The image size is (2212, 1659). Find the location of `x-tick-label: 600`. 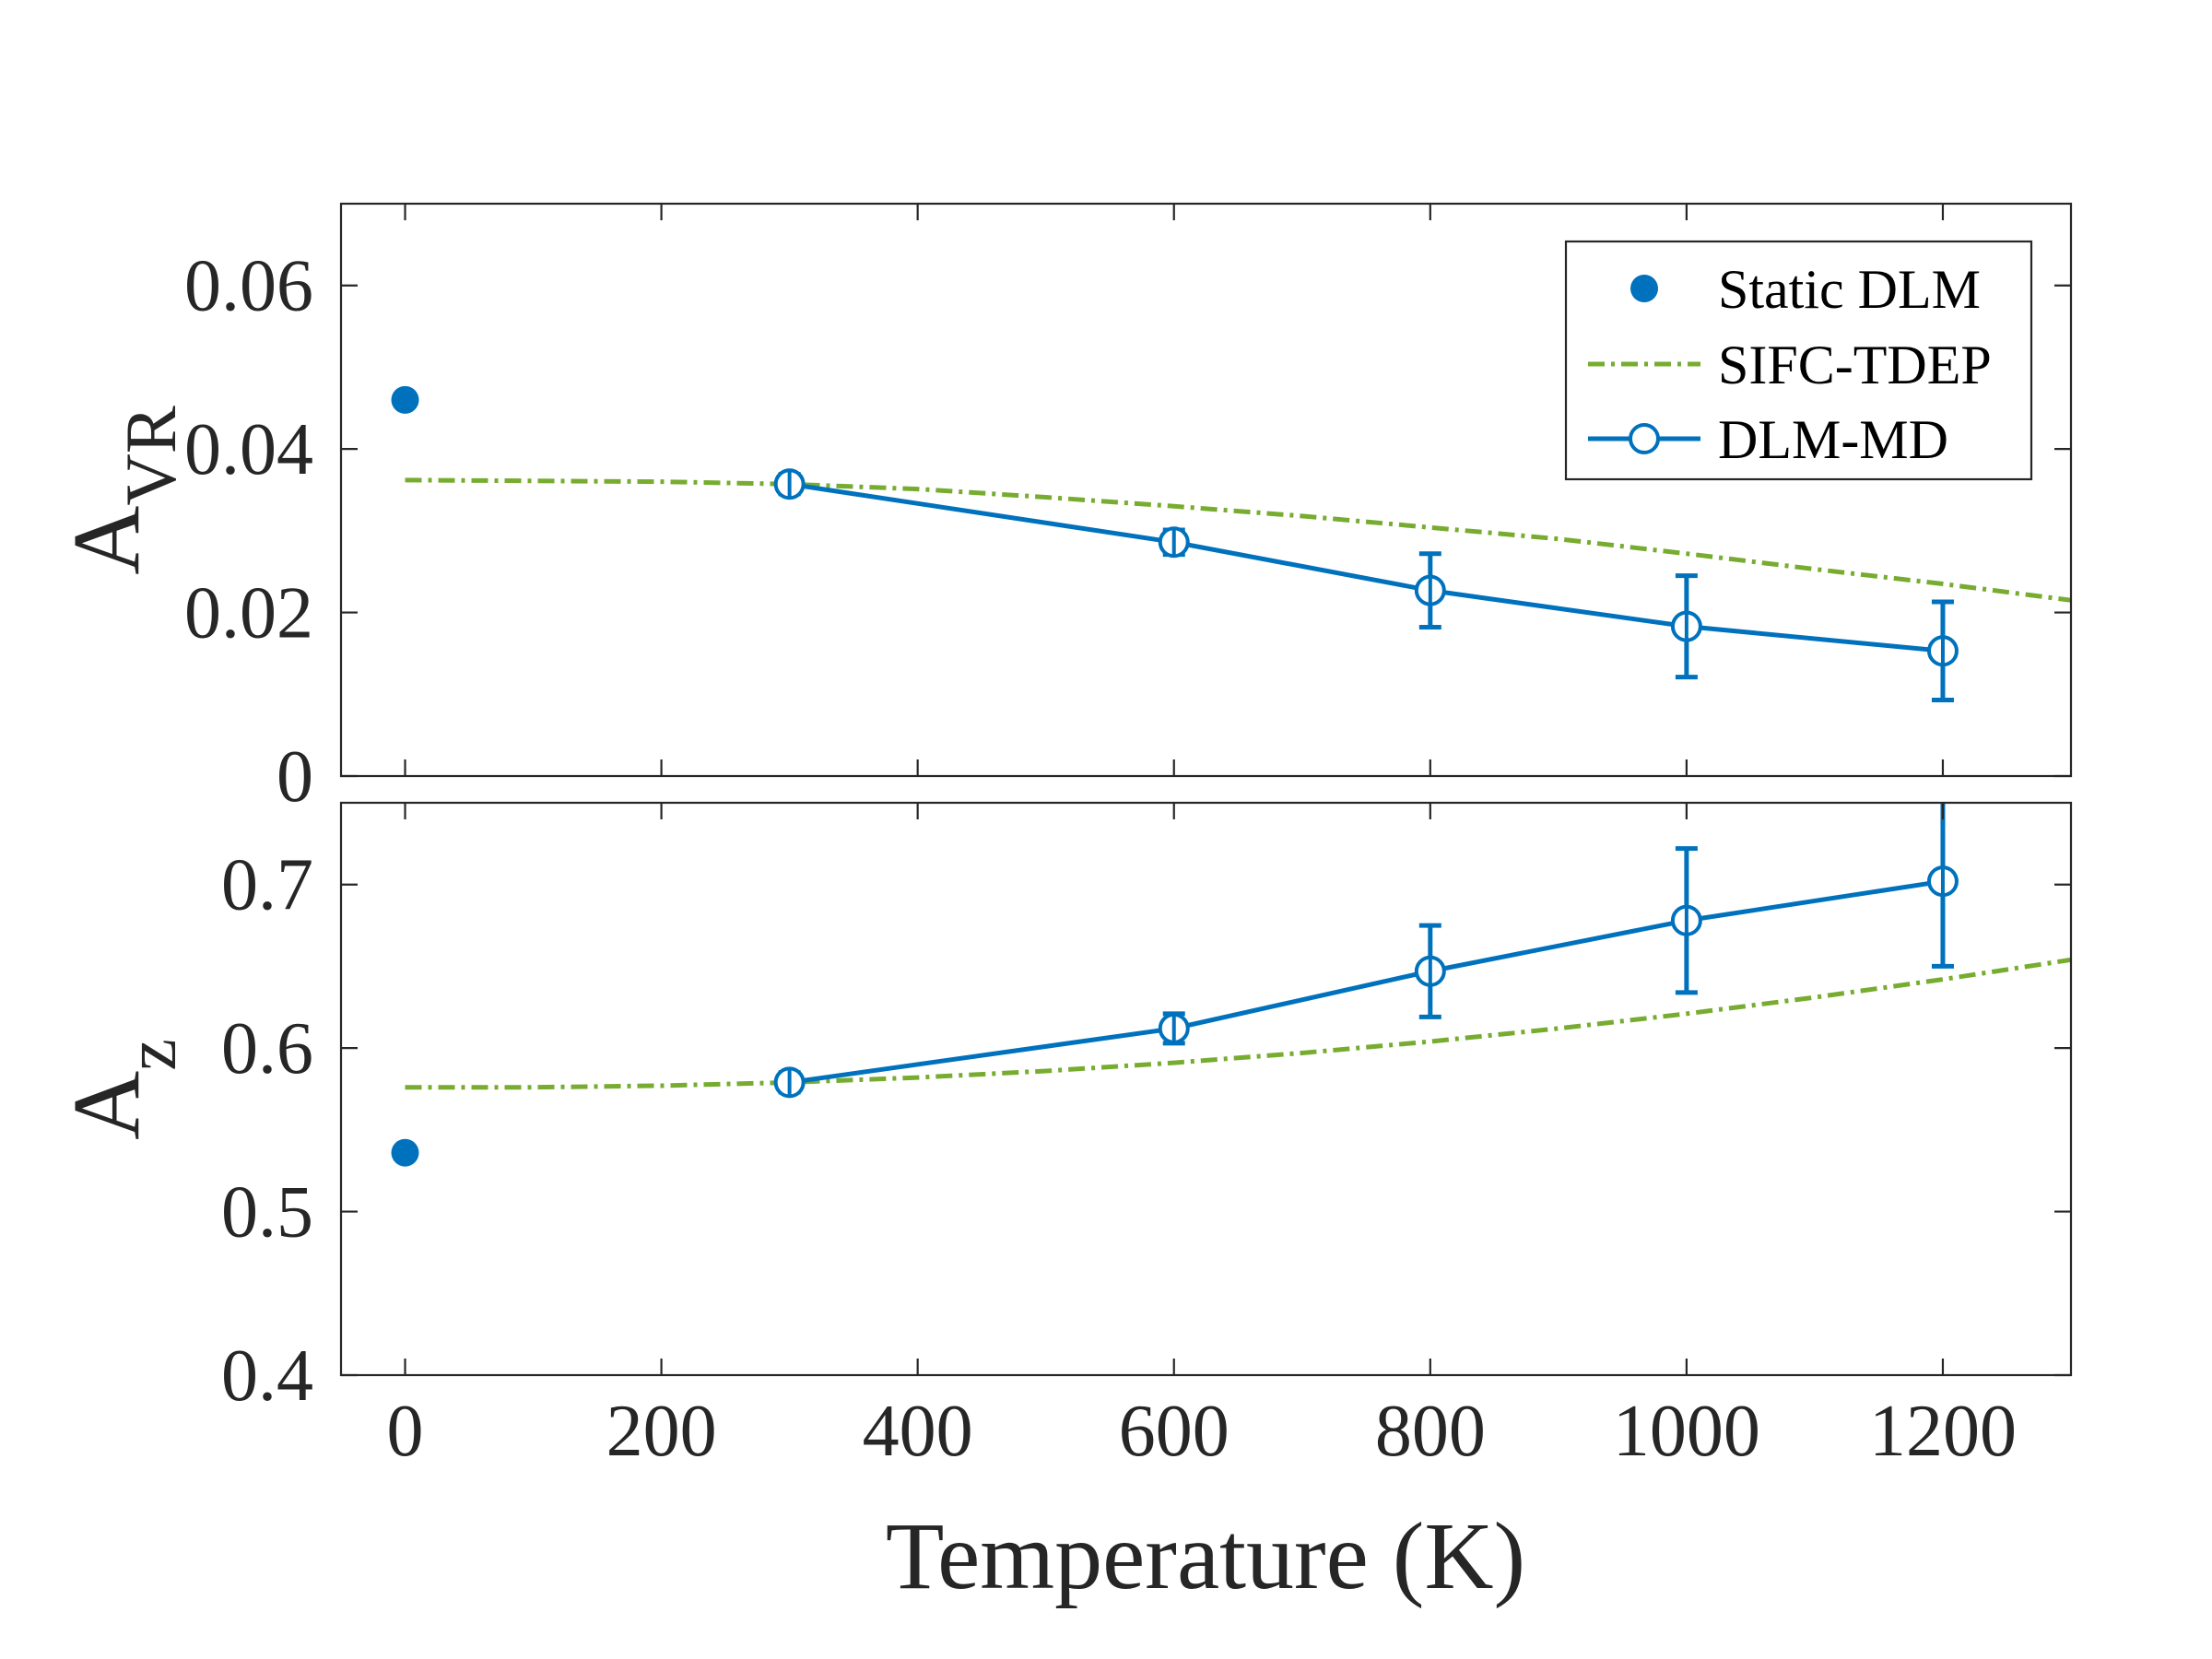

x-tick-label: 600 is located at coordinates (1174, 1431).